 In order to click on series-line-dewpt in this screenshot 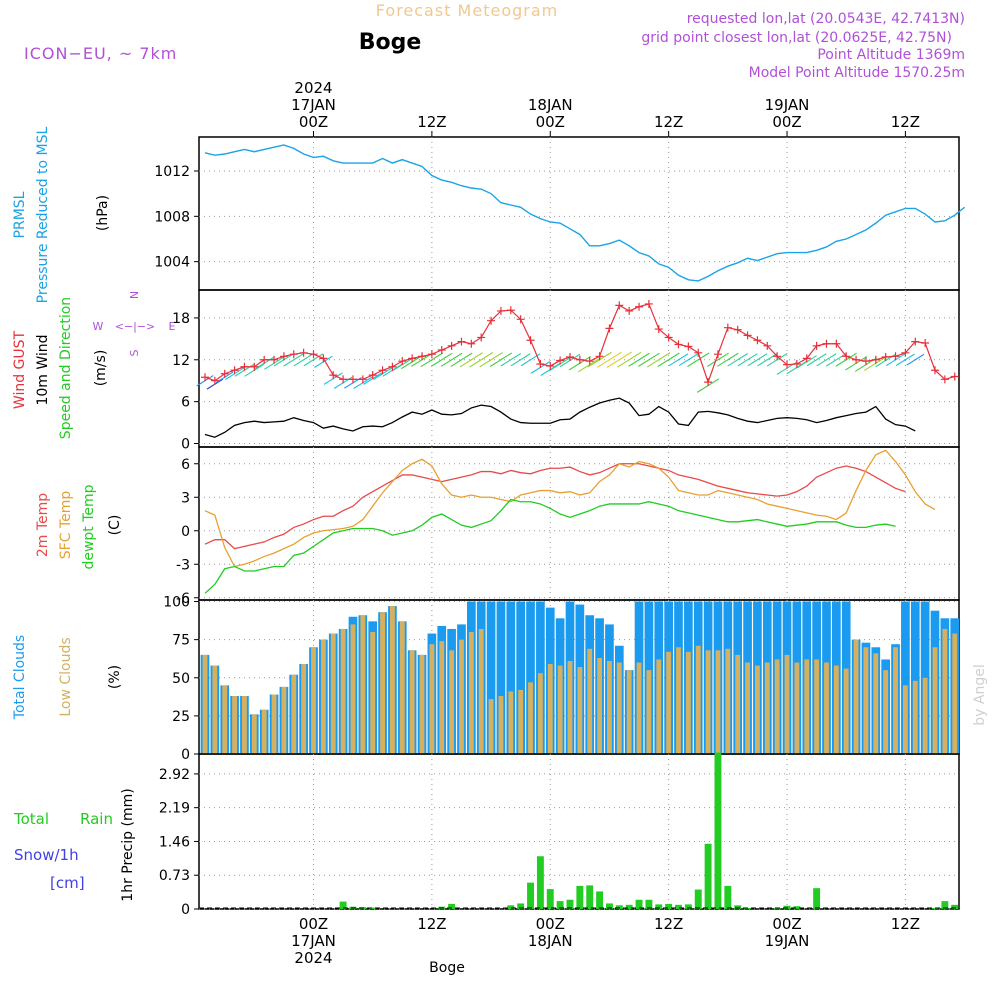, I will do `click(550, 546)`.